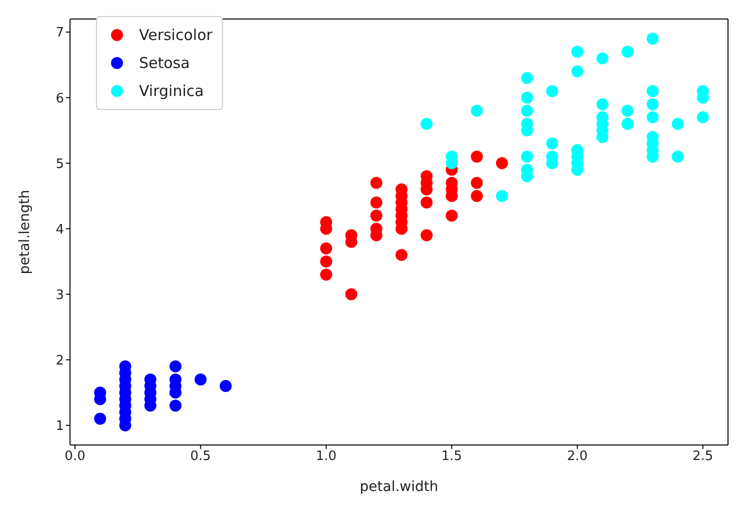 This screenshot has width=737, height=513. Describe the element at coordinates (577, 456) in the screenshot. I see `x-tick-label: 2.0` at that location.